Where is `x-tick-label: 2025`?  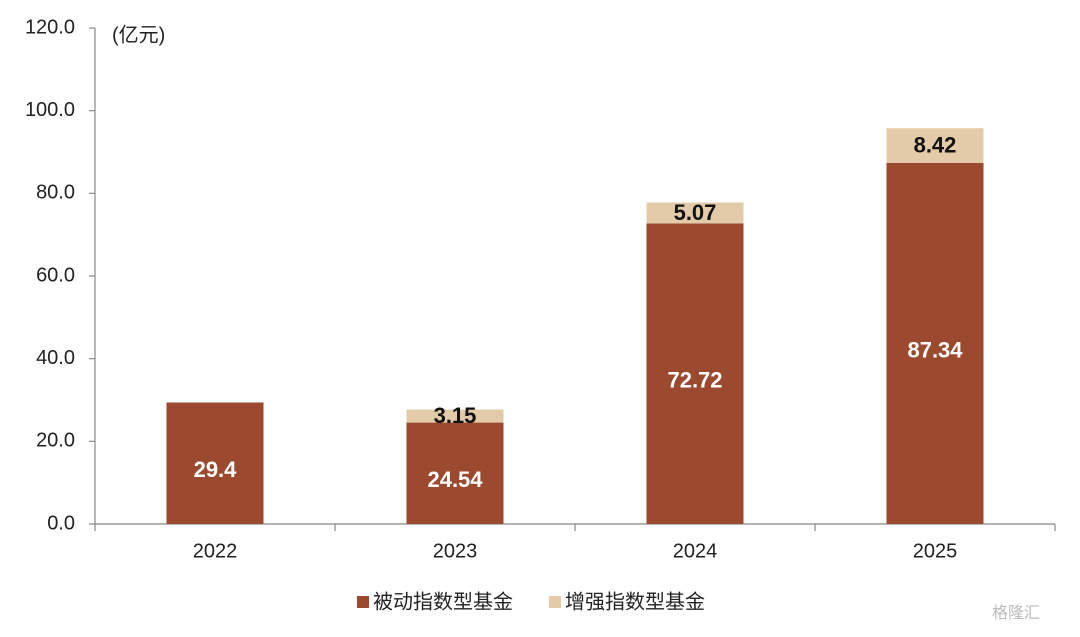 x-tick-label: 2025 is located at coordinates (935, 551).